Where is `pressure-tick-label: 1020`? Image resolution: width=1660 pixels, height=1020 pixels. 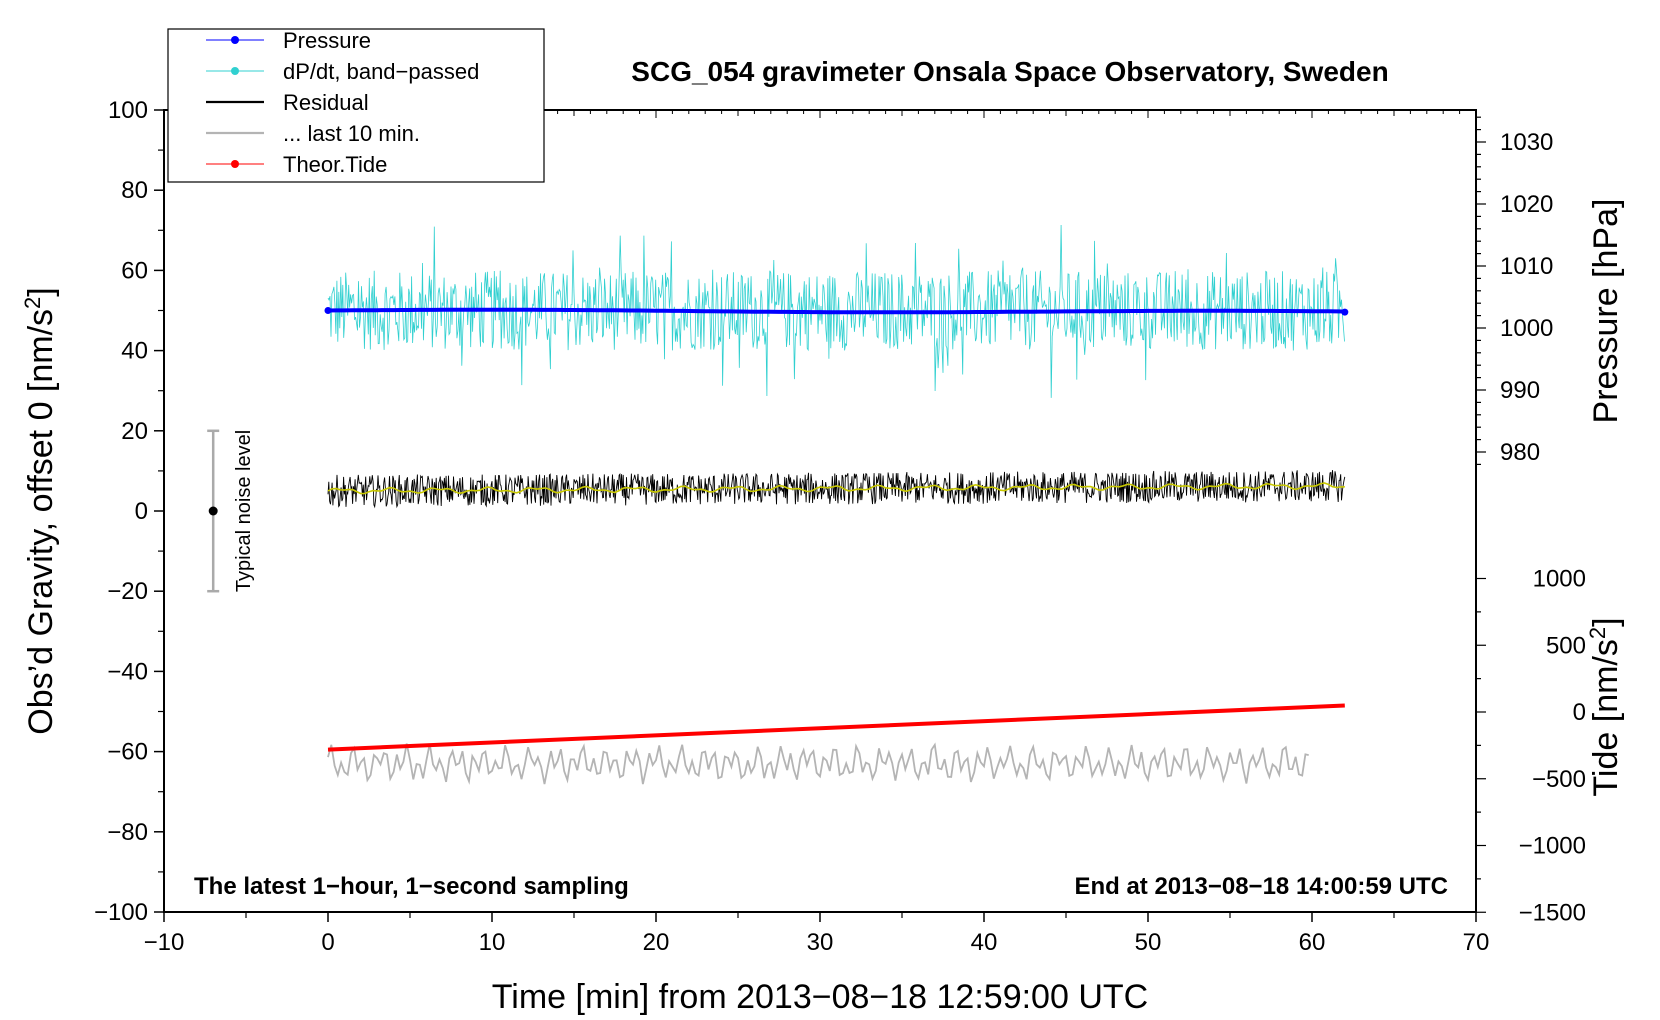 pressure-tick-label: 1020 is located at coordinates (1526, 204).